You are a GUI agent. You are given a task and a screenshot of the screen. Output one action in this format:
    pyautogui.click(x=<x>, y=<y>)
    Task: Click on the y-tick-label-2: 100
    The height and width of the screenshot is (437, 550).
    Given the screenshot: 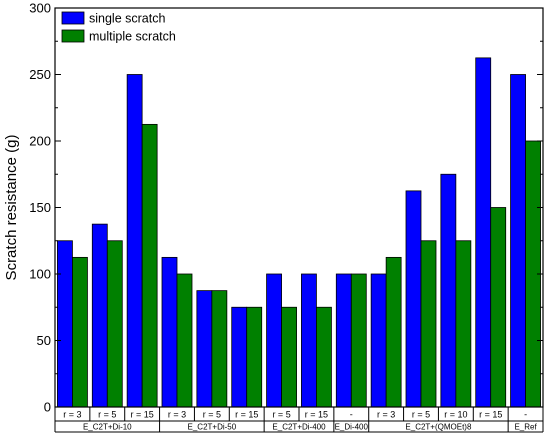 What is the action you would take?
    pyautogui.click(x=40, y=274)
    